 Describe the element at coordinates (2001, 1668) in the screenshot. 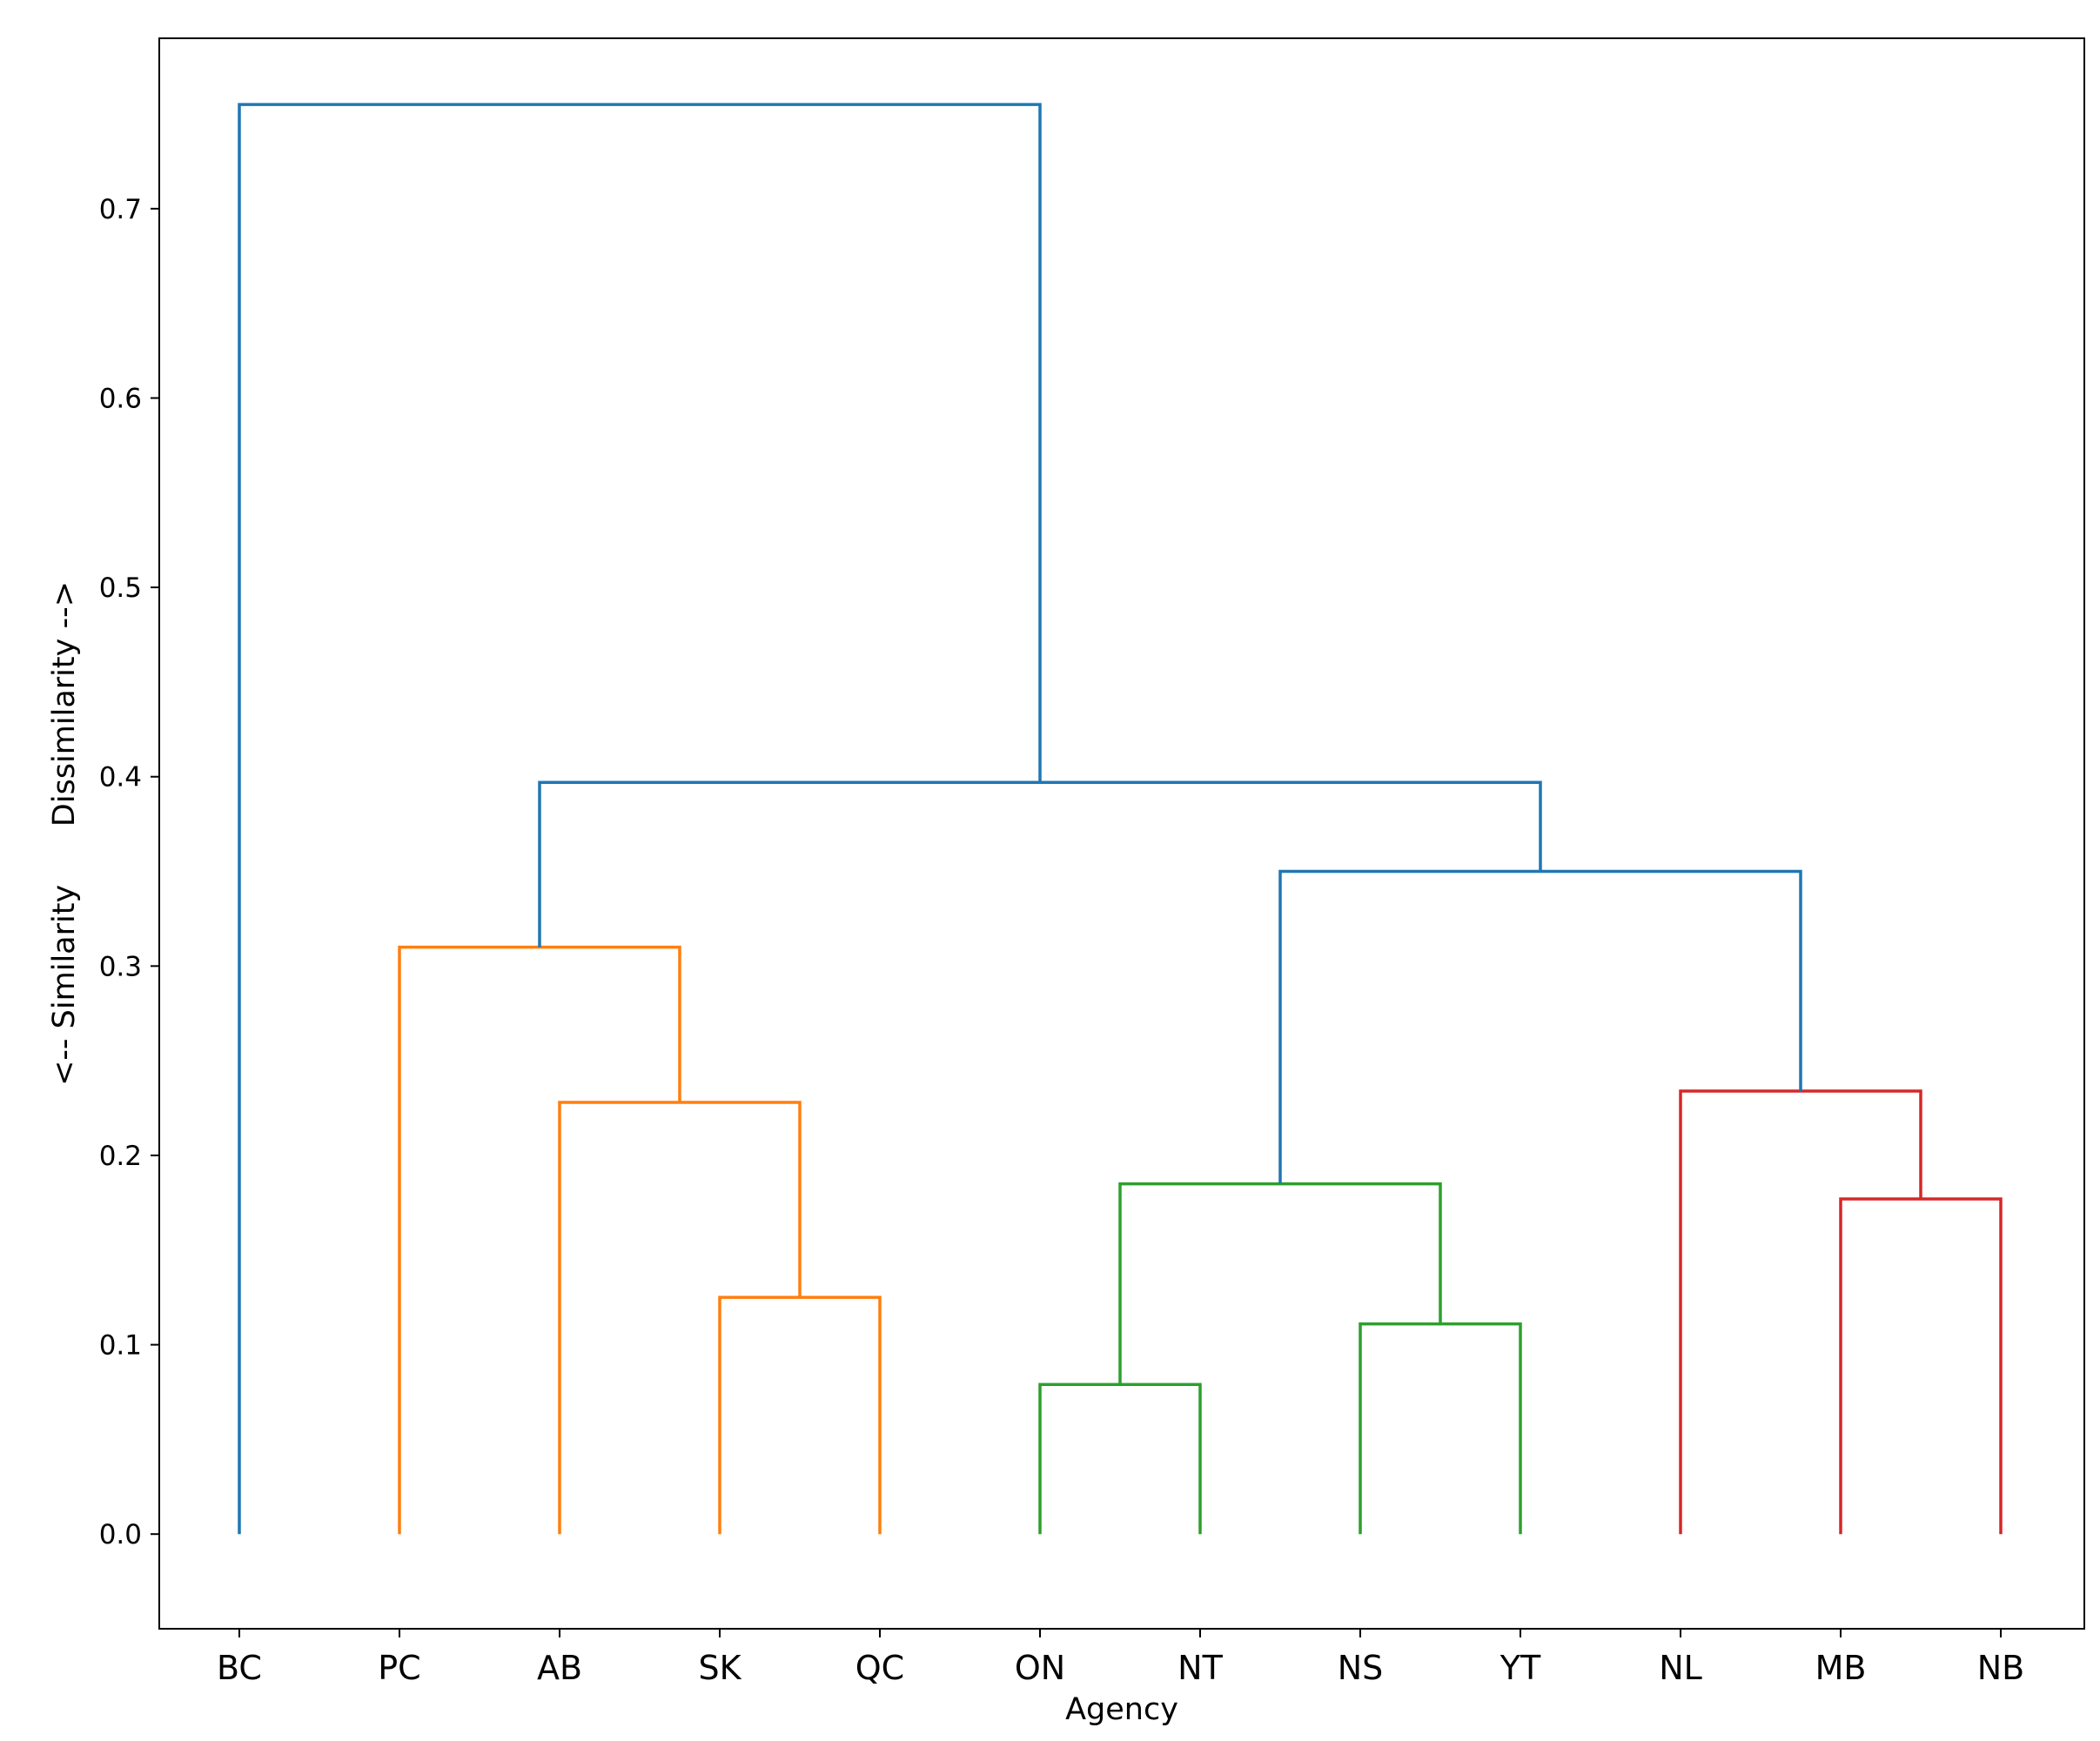

I see `leaf-label-nb: NB` at that location.